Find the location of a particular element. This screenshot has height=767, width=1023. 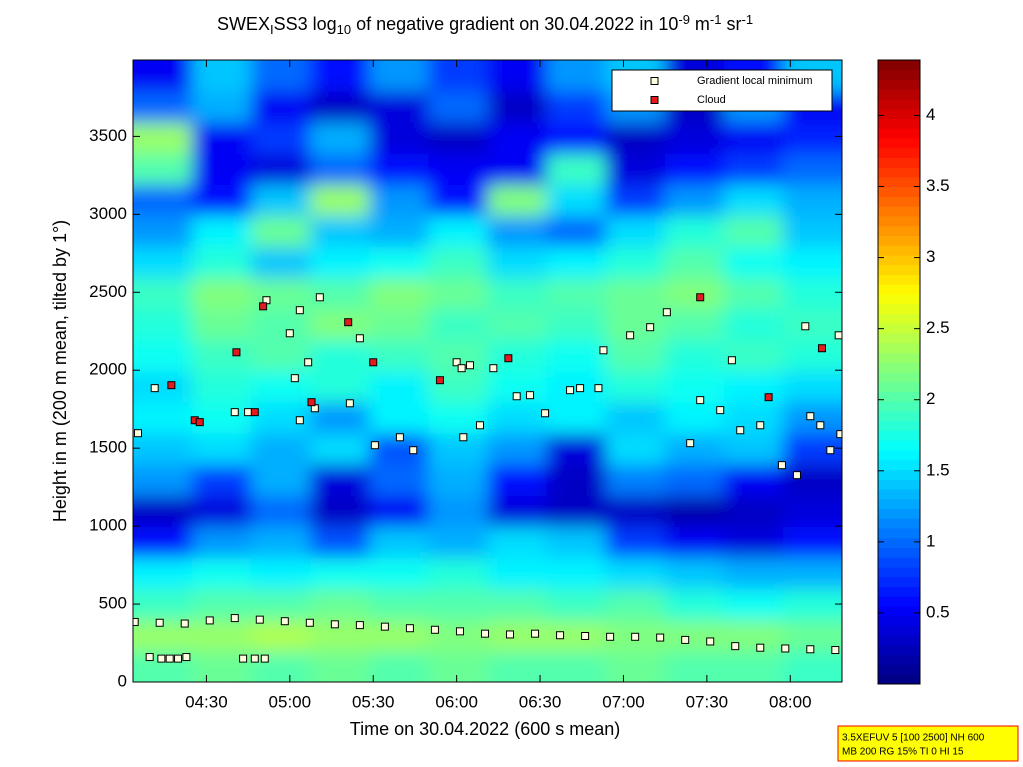

x-tick-label: 05:00 is located at coordinates (290, 701).